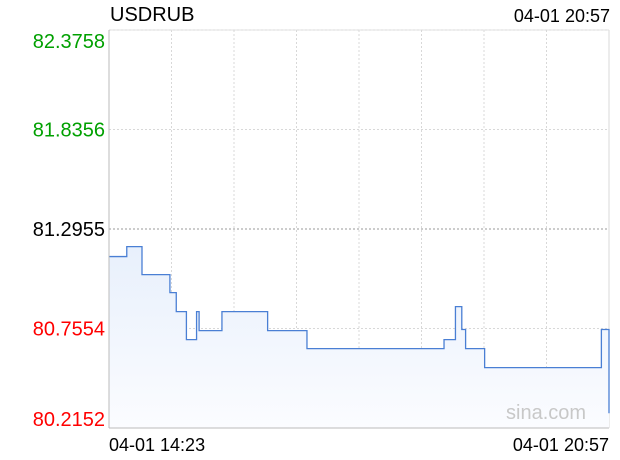 Image resolution: width=620 pixels, height=460 pixels. I want to click on symbol-title: USDRUB, so click(152, 15).